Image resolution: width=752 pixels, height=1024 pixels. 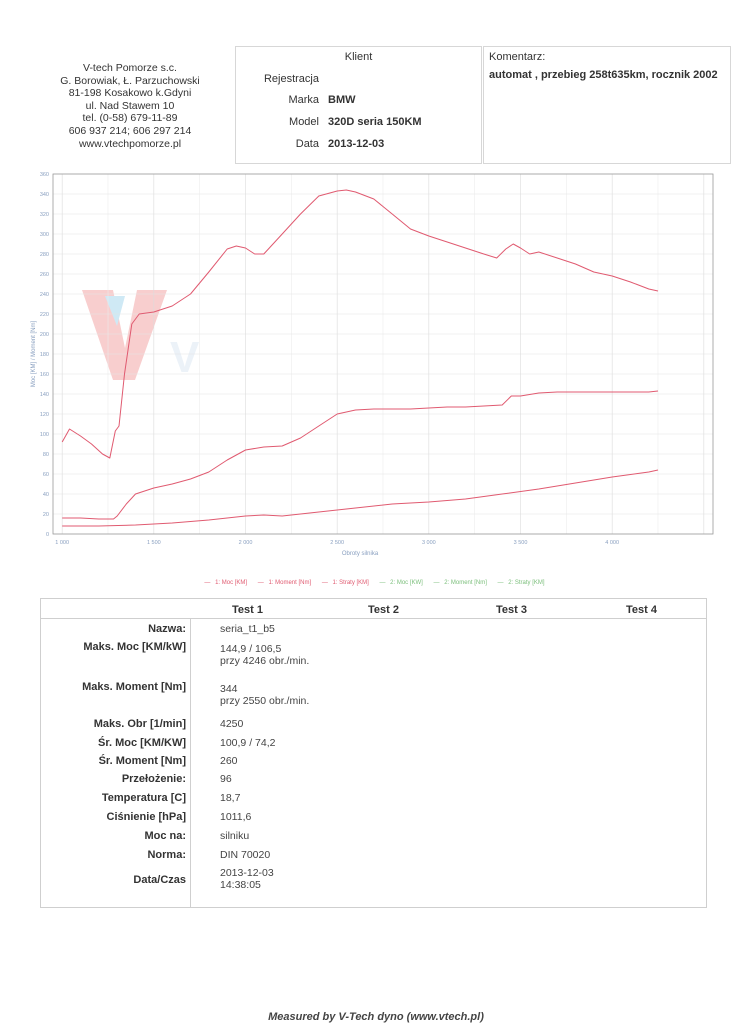 What do you see at coordinates (165, 836) in the screenshot?
I see `row-label: Moc na:` at bounding box center [165, 836].